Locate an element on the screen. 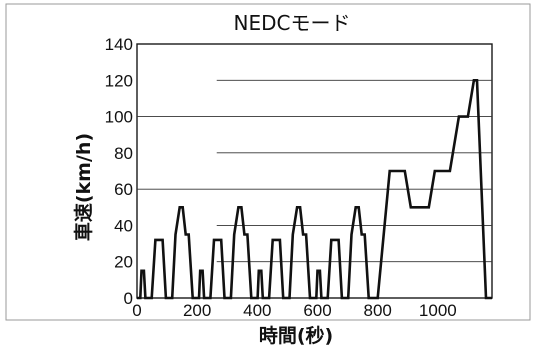 The width and height of the screenshot is (537, 350). x-tick-label: 600 is located at coordinates (317, 310).